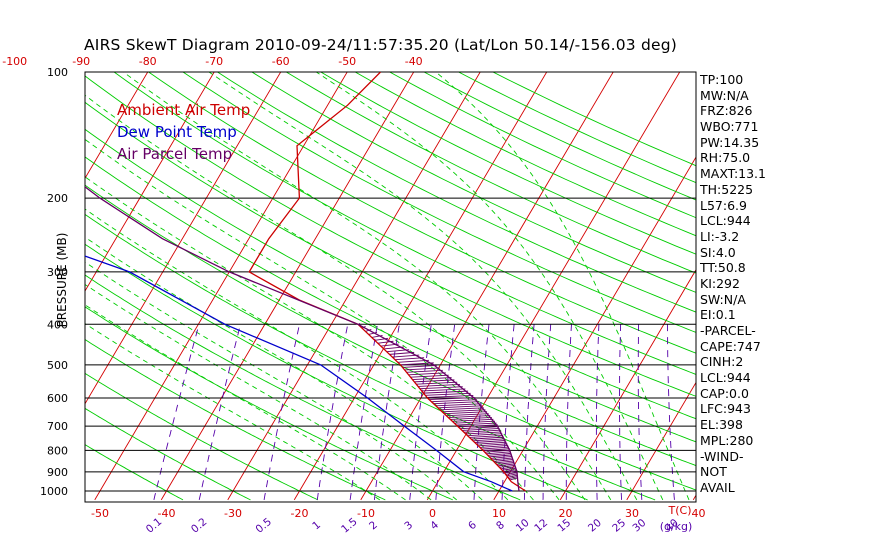 The width and height of the screenshot is (870, 560). I want to click on top-temp-tick-label: -100, so click(14, 61).